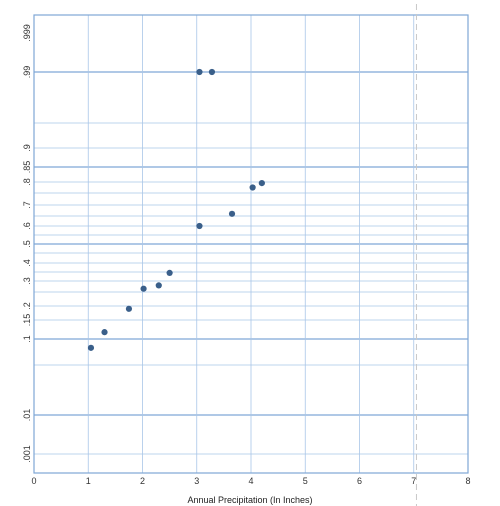 Image resolution: width=500 pixels, height=506 pixels. Describe the element at coordinates (196, 481) in the screenshot. I see `x-tick-label: 3` at that location.